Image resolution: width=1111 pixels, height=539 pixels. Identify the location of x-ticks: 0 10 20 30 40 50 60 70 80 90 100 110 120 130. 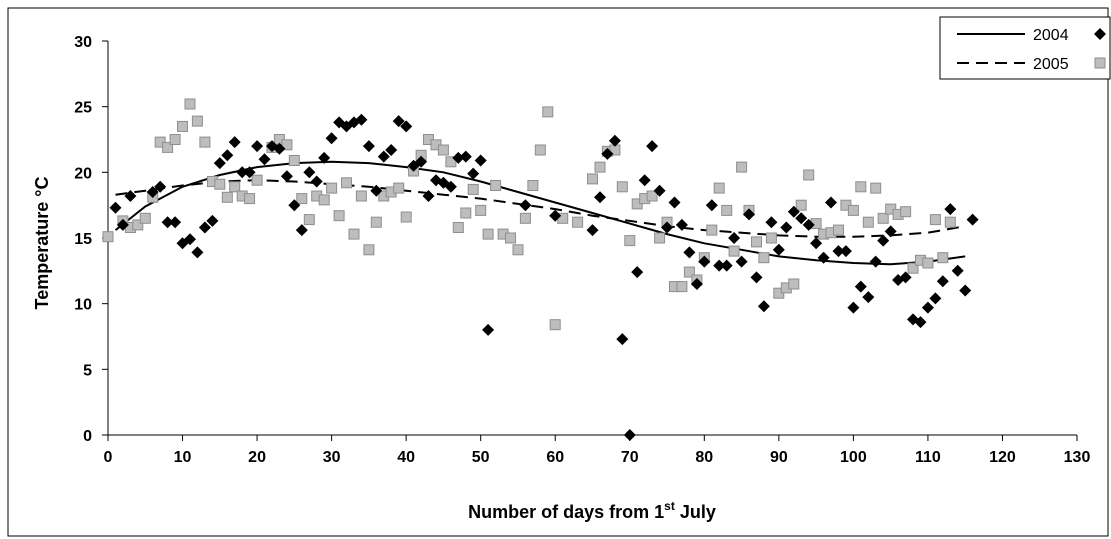
(597, 450).